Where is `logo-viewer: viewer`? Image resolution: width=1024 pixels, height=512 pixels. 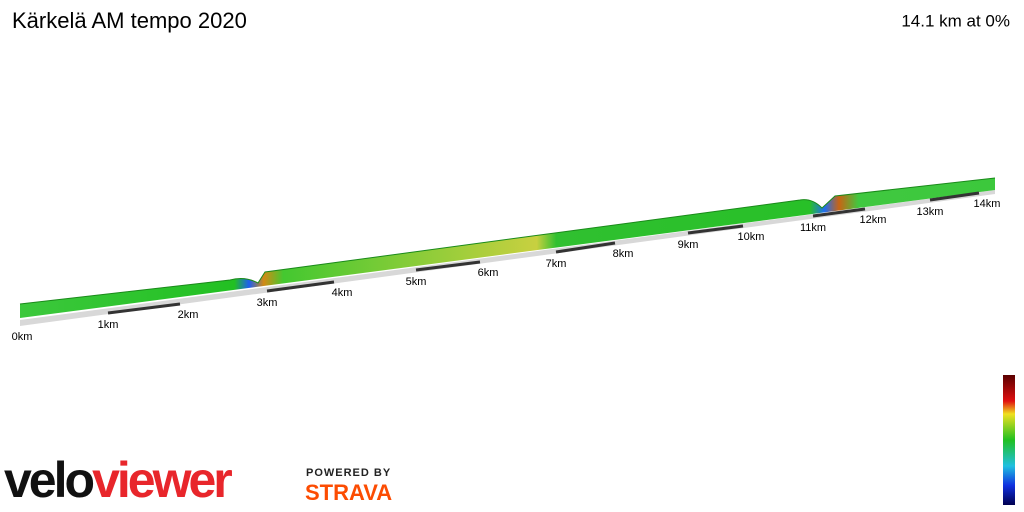 logo-viewer: viewer is located at coordinates (162, 480).